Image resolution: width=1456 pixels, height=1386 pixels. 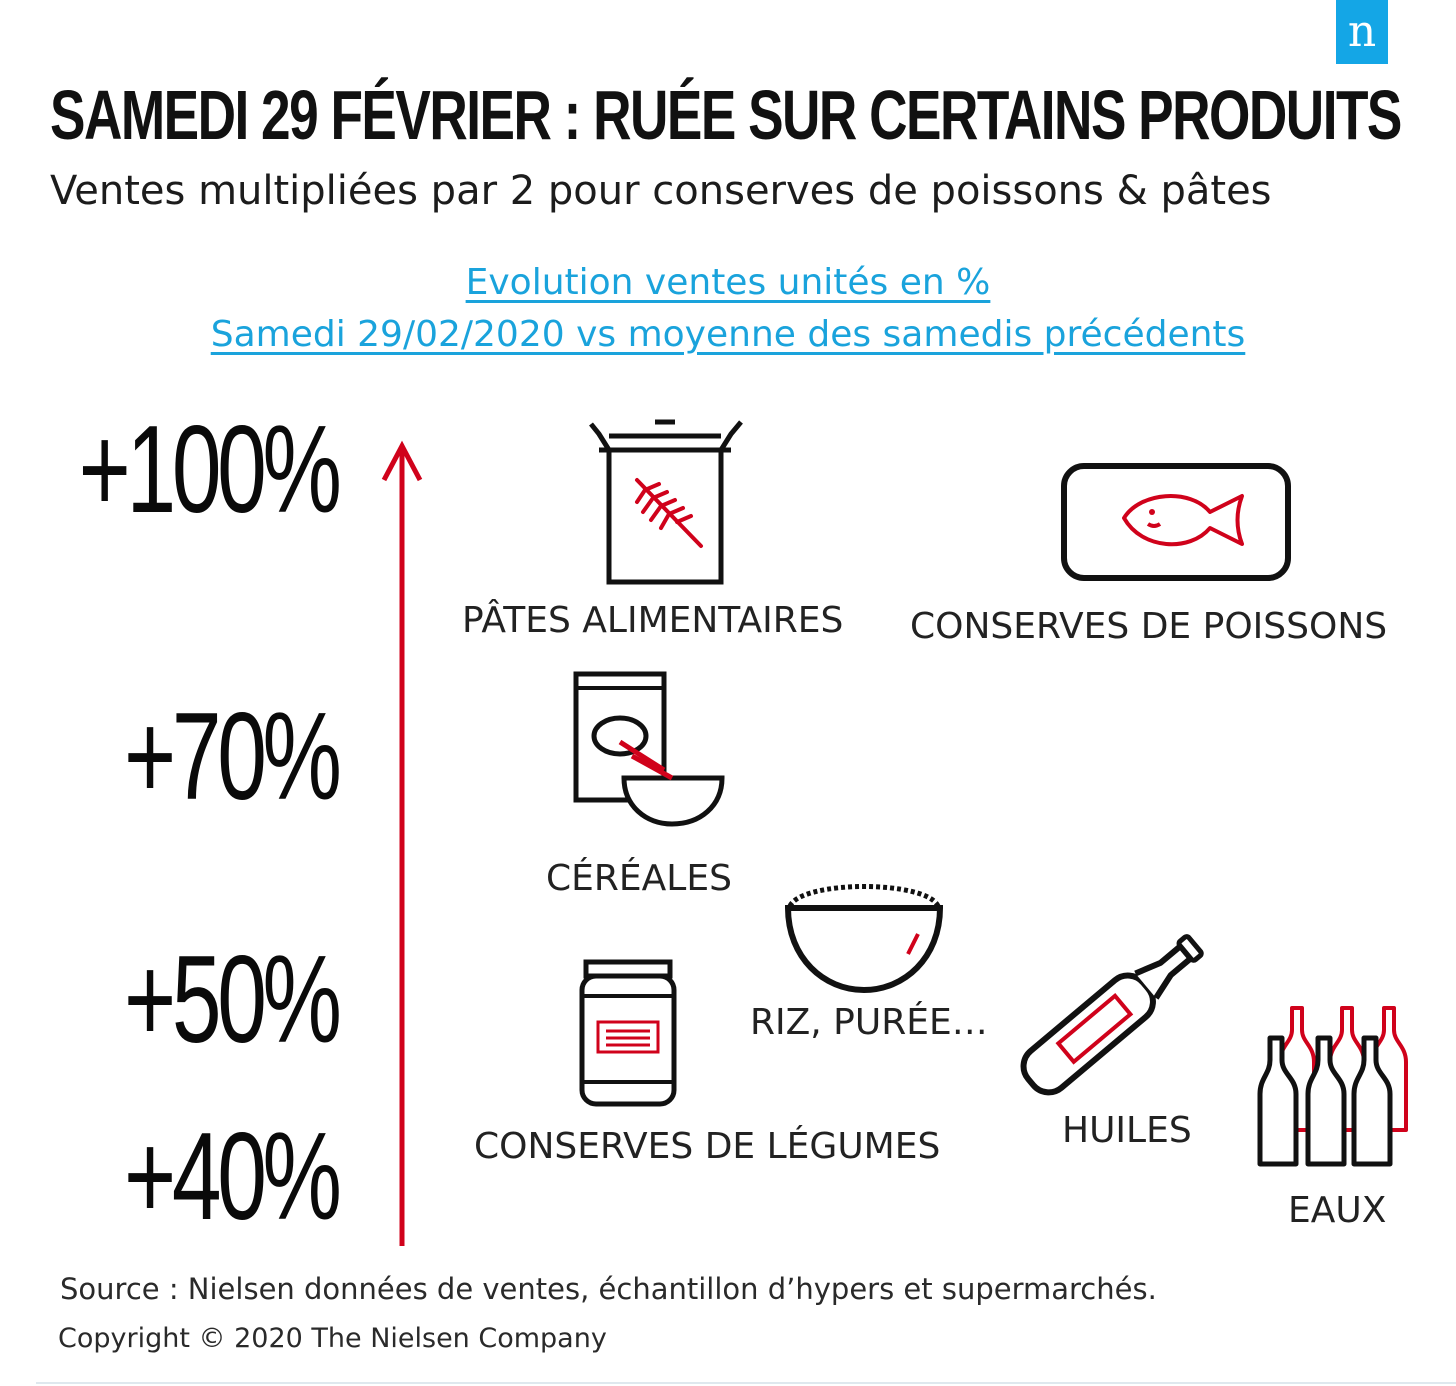 I want to click on water-bottles-icon, so click(x=1332, y=1086).